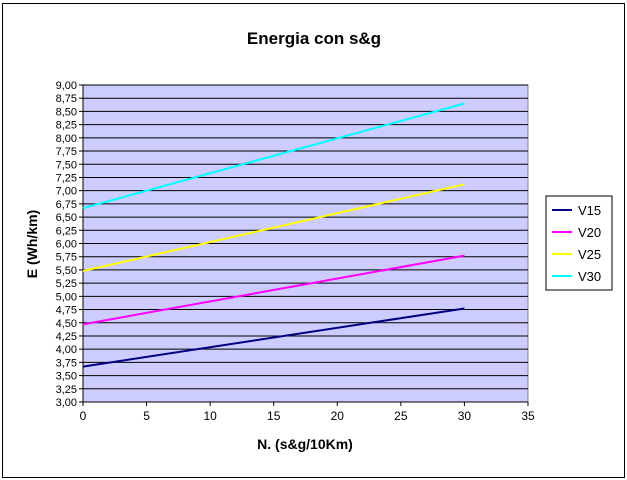  Describe the element at coordinates (66, 231) in the screenshot. I see `y-tick-label: 6,25` at that location.